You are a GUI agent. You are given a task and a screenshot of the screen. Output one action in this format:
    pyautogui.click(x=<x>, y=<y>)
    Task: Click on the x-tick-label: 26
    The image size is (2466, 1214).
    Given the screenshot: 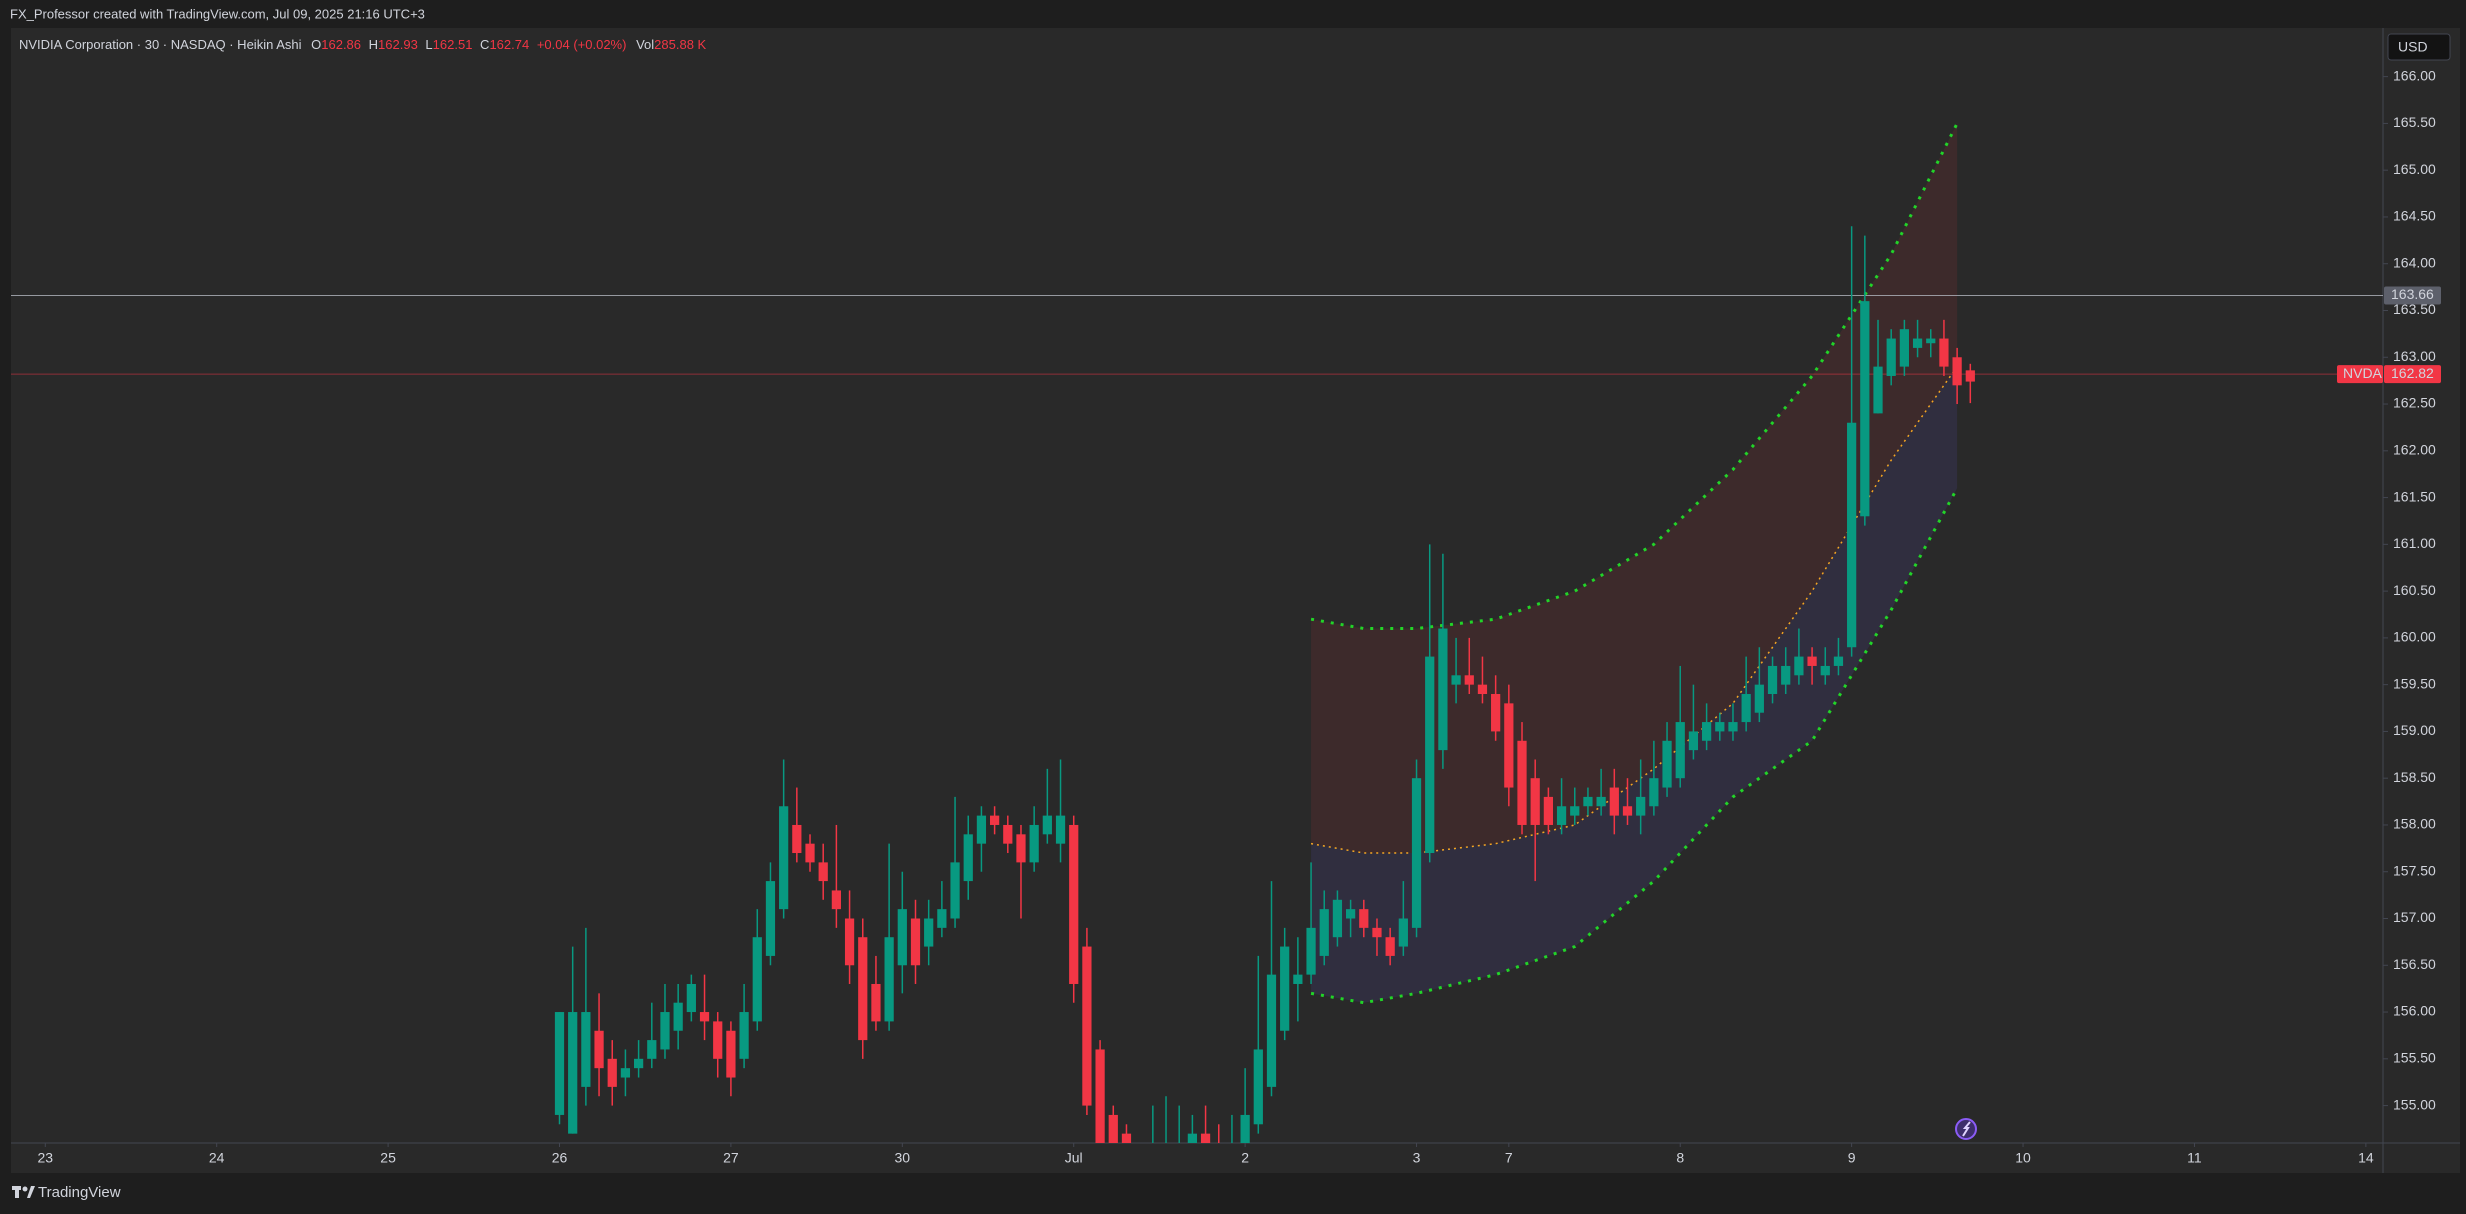 What is the action you would take?
    pyautogui.click(x=560, y=1158)
    